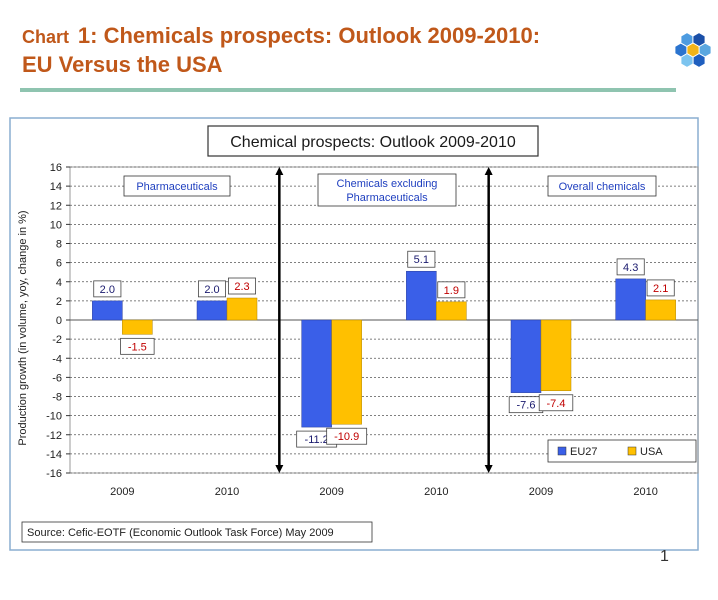  Describe the element at coordinates (622, 451) in the screenshot. I see `legend` at that location.